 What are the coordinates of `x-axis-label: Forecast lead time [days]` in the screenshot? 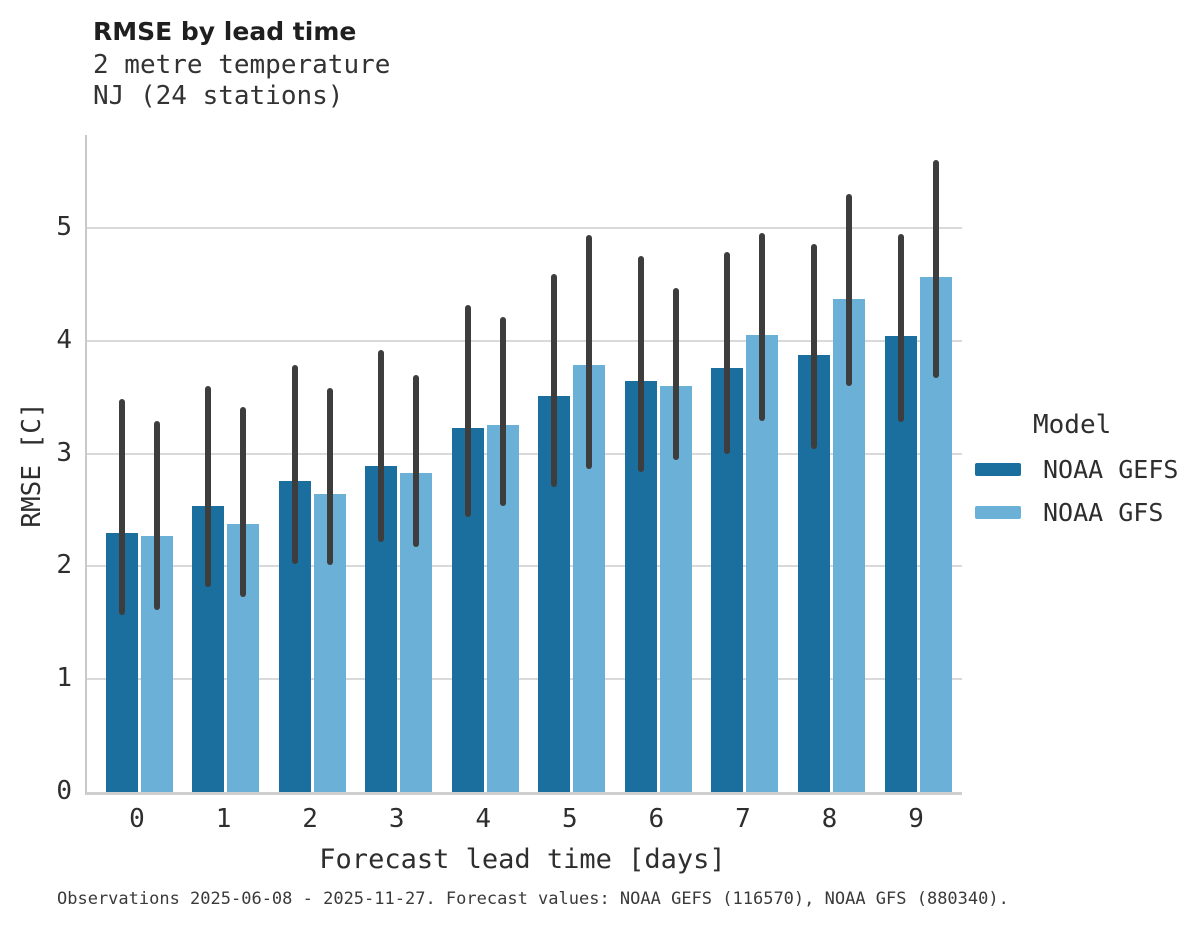 It's located at (522, 859).